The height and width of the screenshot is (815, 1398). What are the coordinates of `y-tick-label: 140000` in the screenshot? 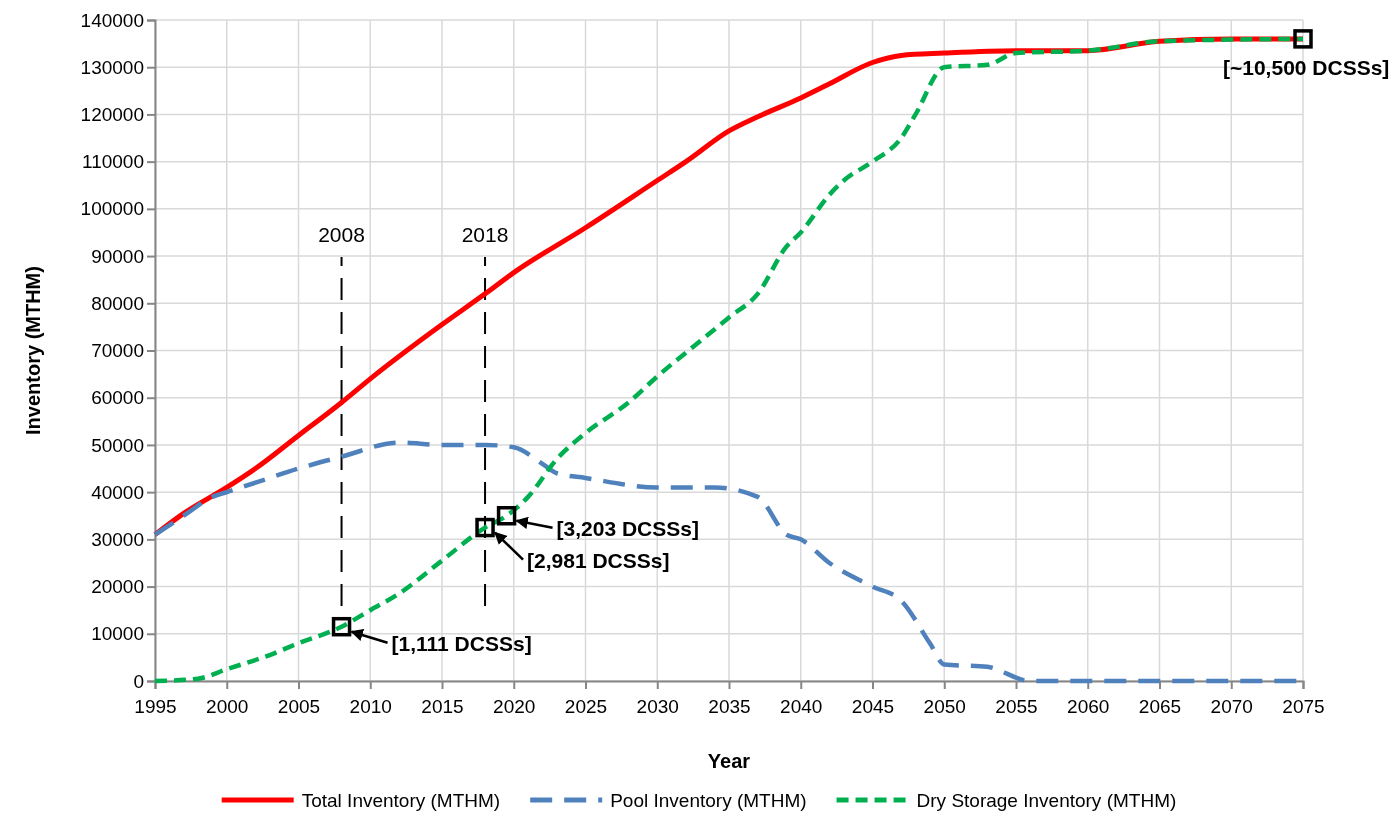 It's located at (112, 20).